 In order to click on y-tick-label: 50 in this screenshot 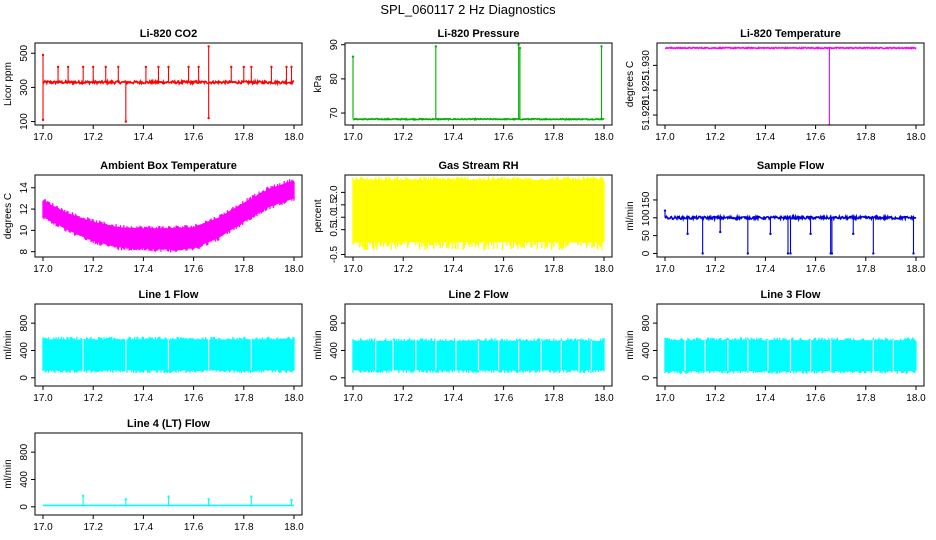, I will do `click(646, 236)`.